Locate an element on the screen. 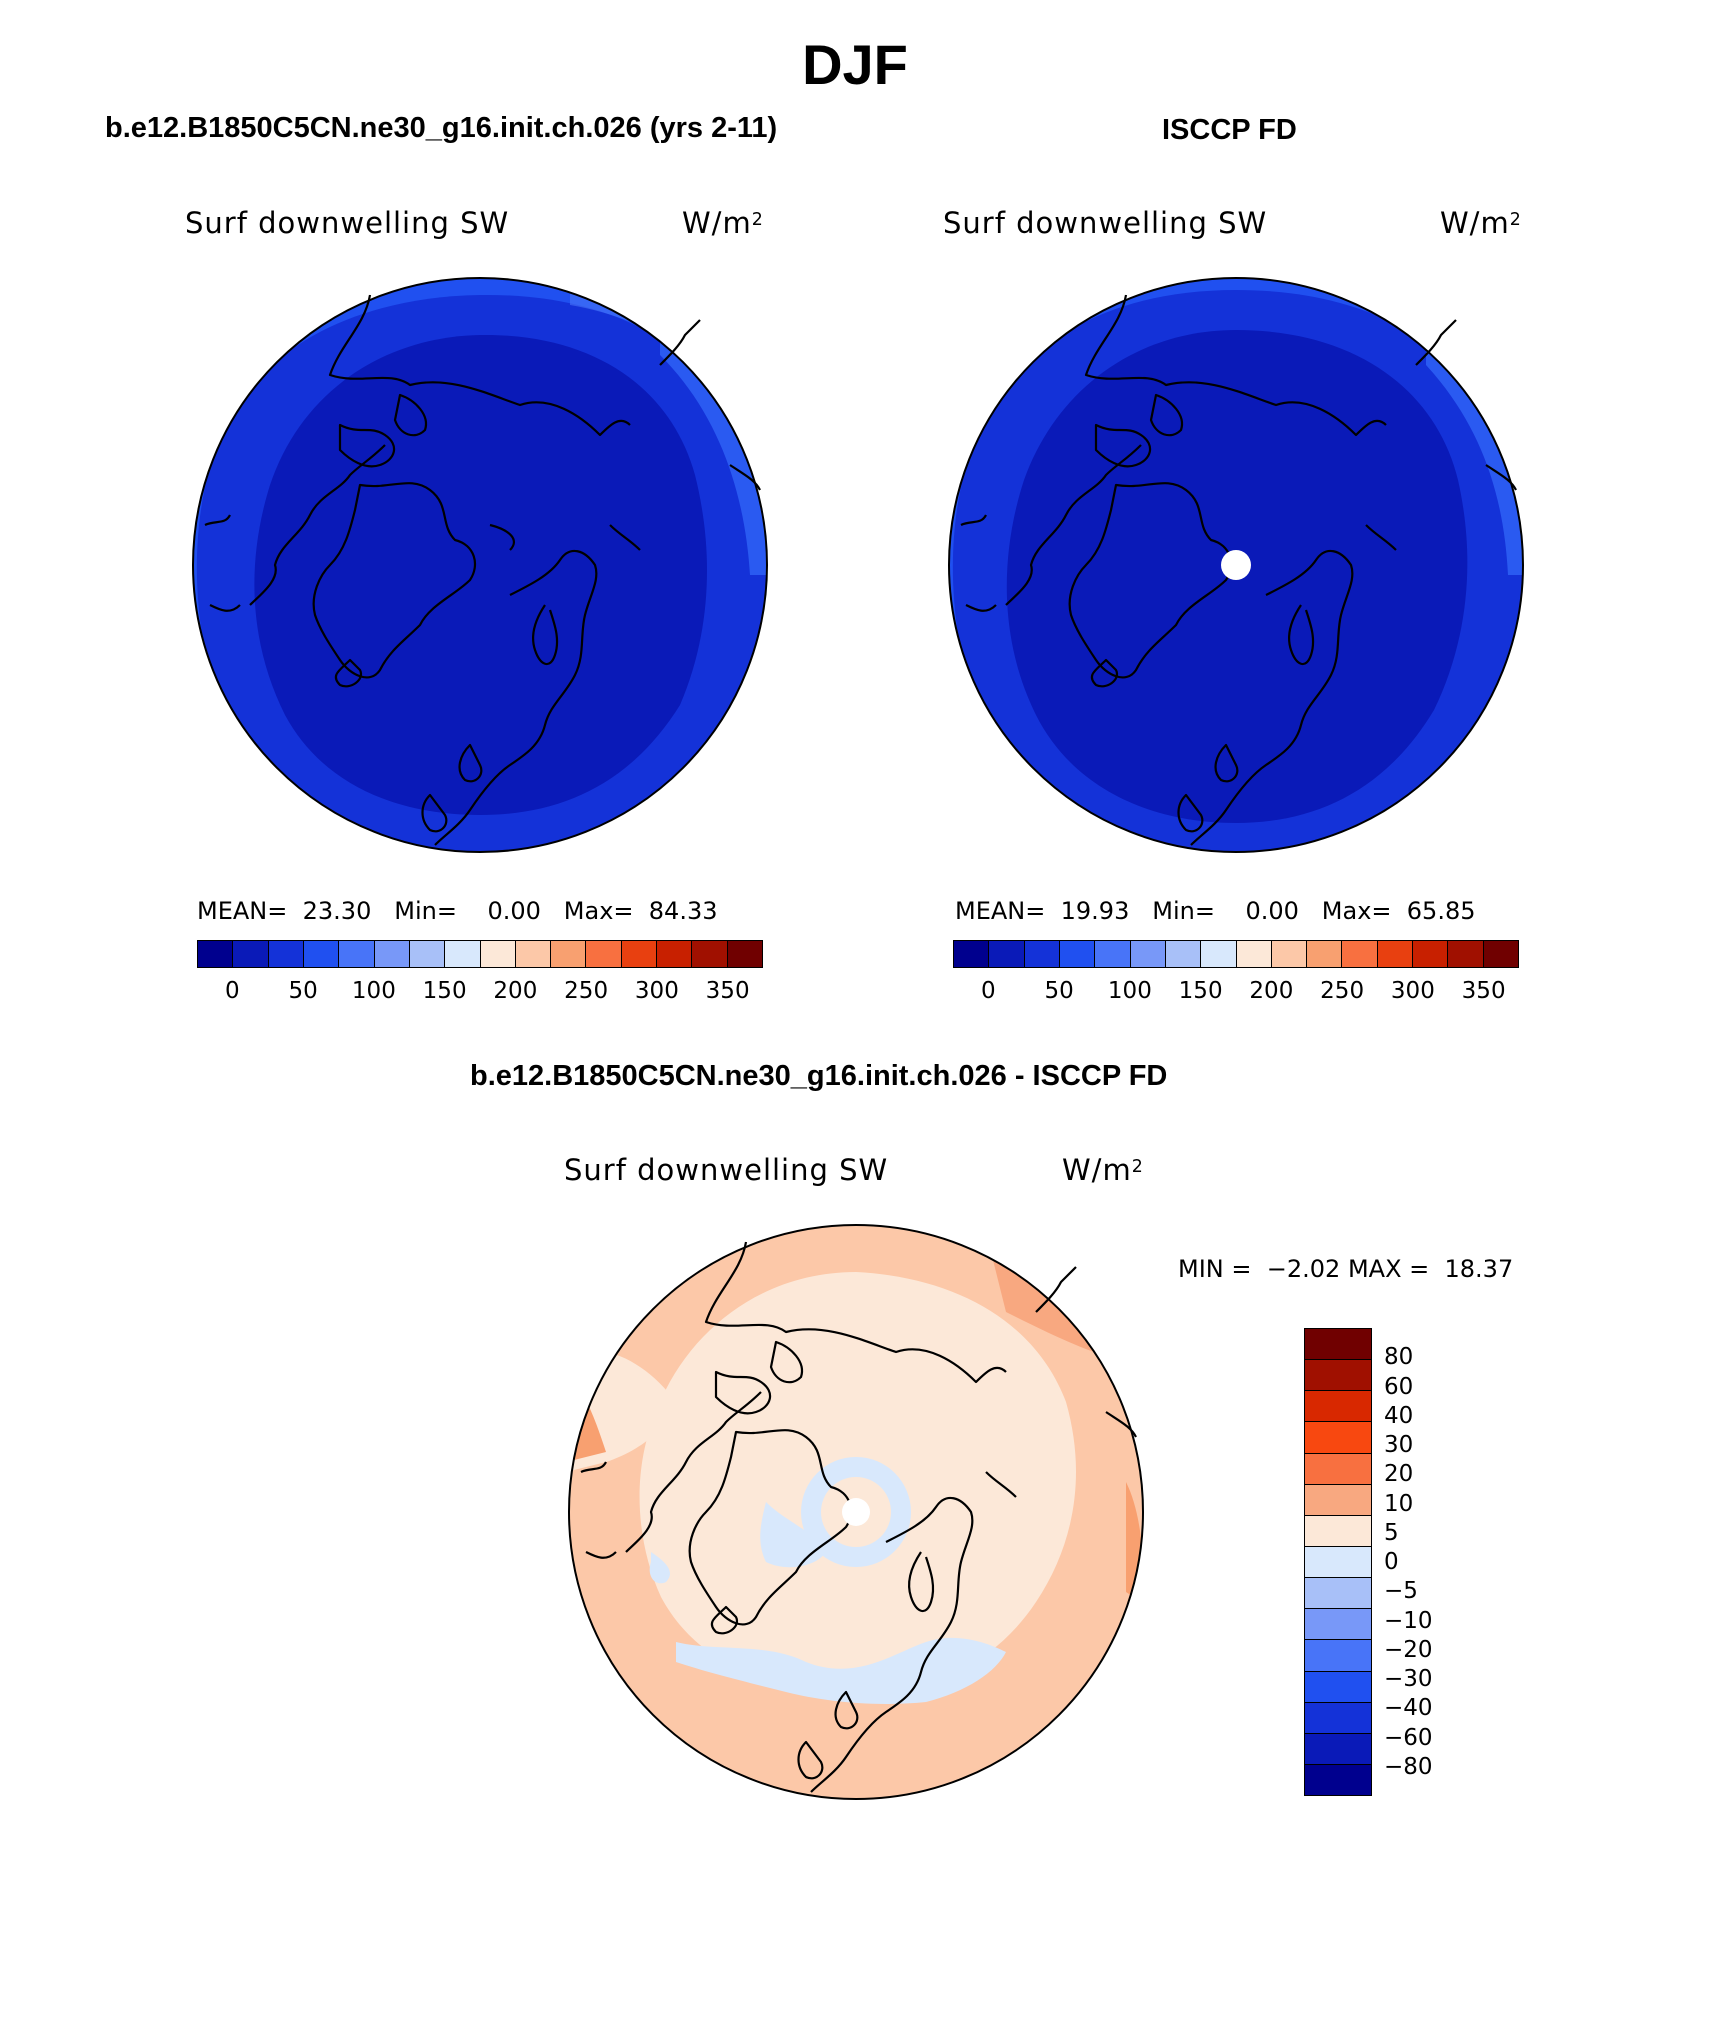 Image resolution: width=1710 pixels, height=2022 pixels. diff-colorbar-tick-label: −80 is located at coordinates (1408, 1766).